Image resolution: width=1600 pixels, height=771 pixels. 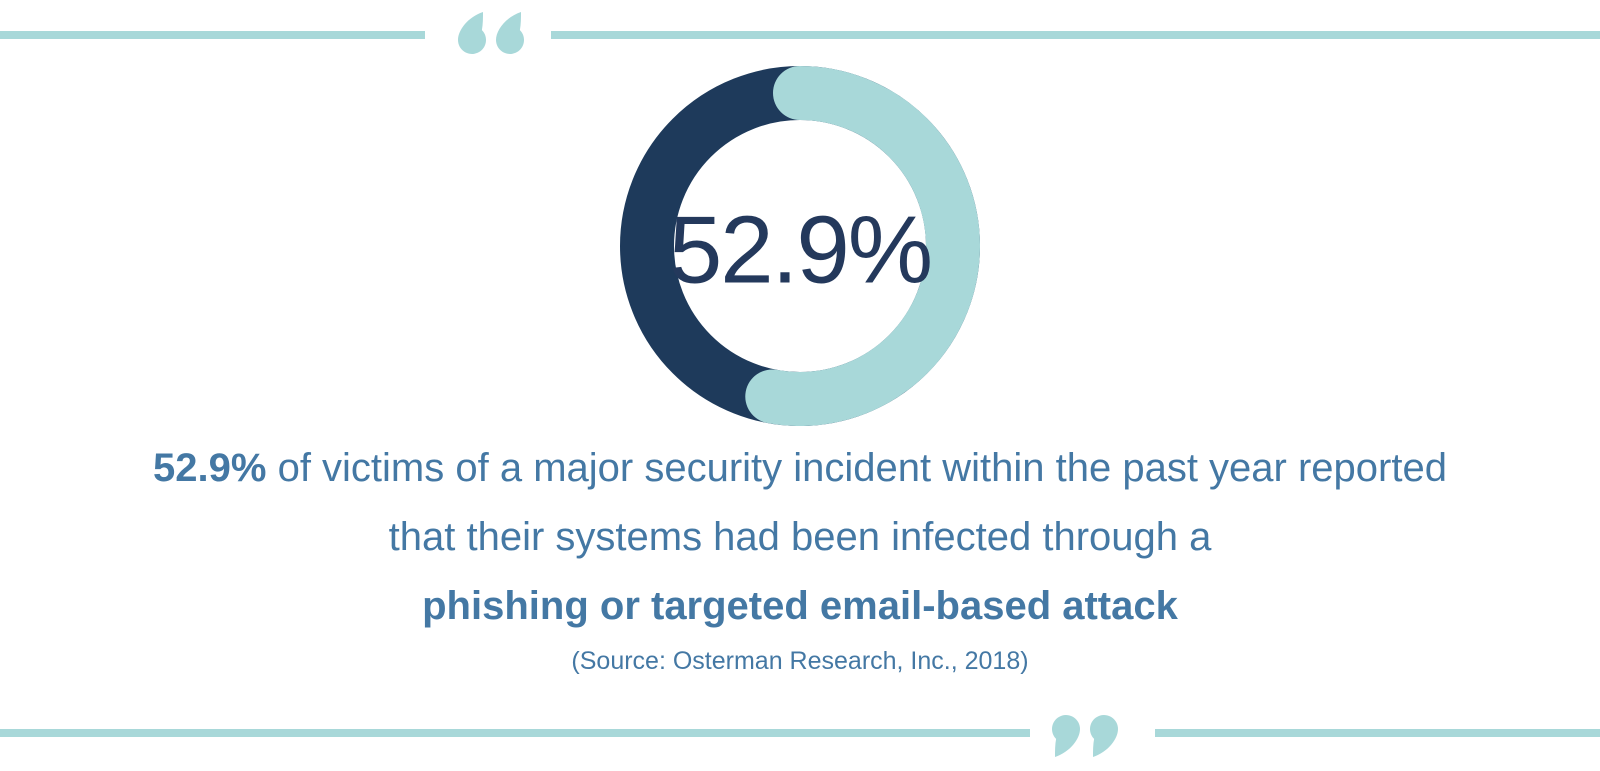 I want to click on donut-value-arc, so click(x=862, y=246).